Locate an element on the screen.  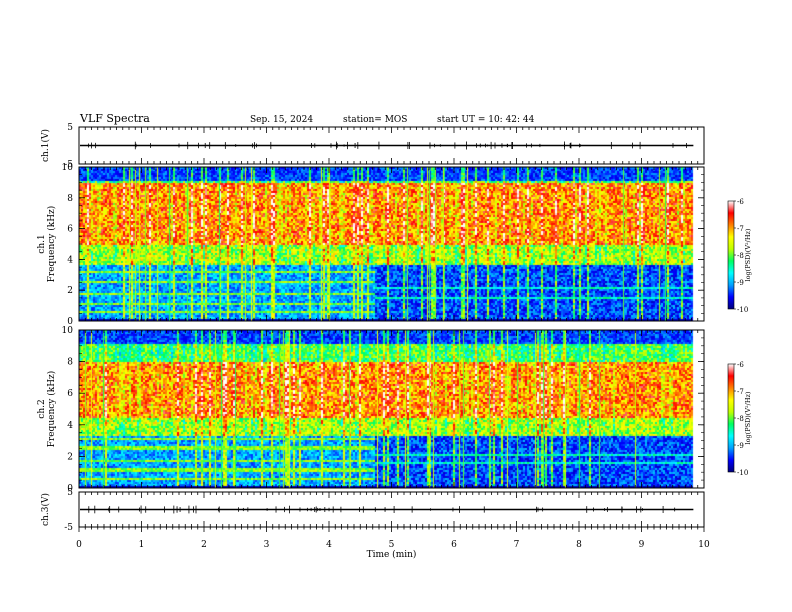
x-tick-label: 5 is located at coordinates (392, 545).